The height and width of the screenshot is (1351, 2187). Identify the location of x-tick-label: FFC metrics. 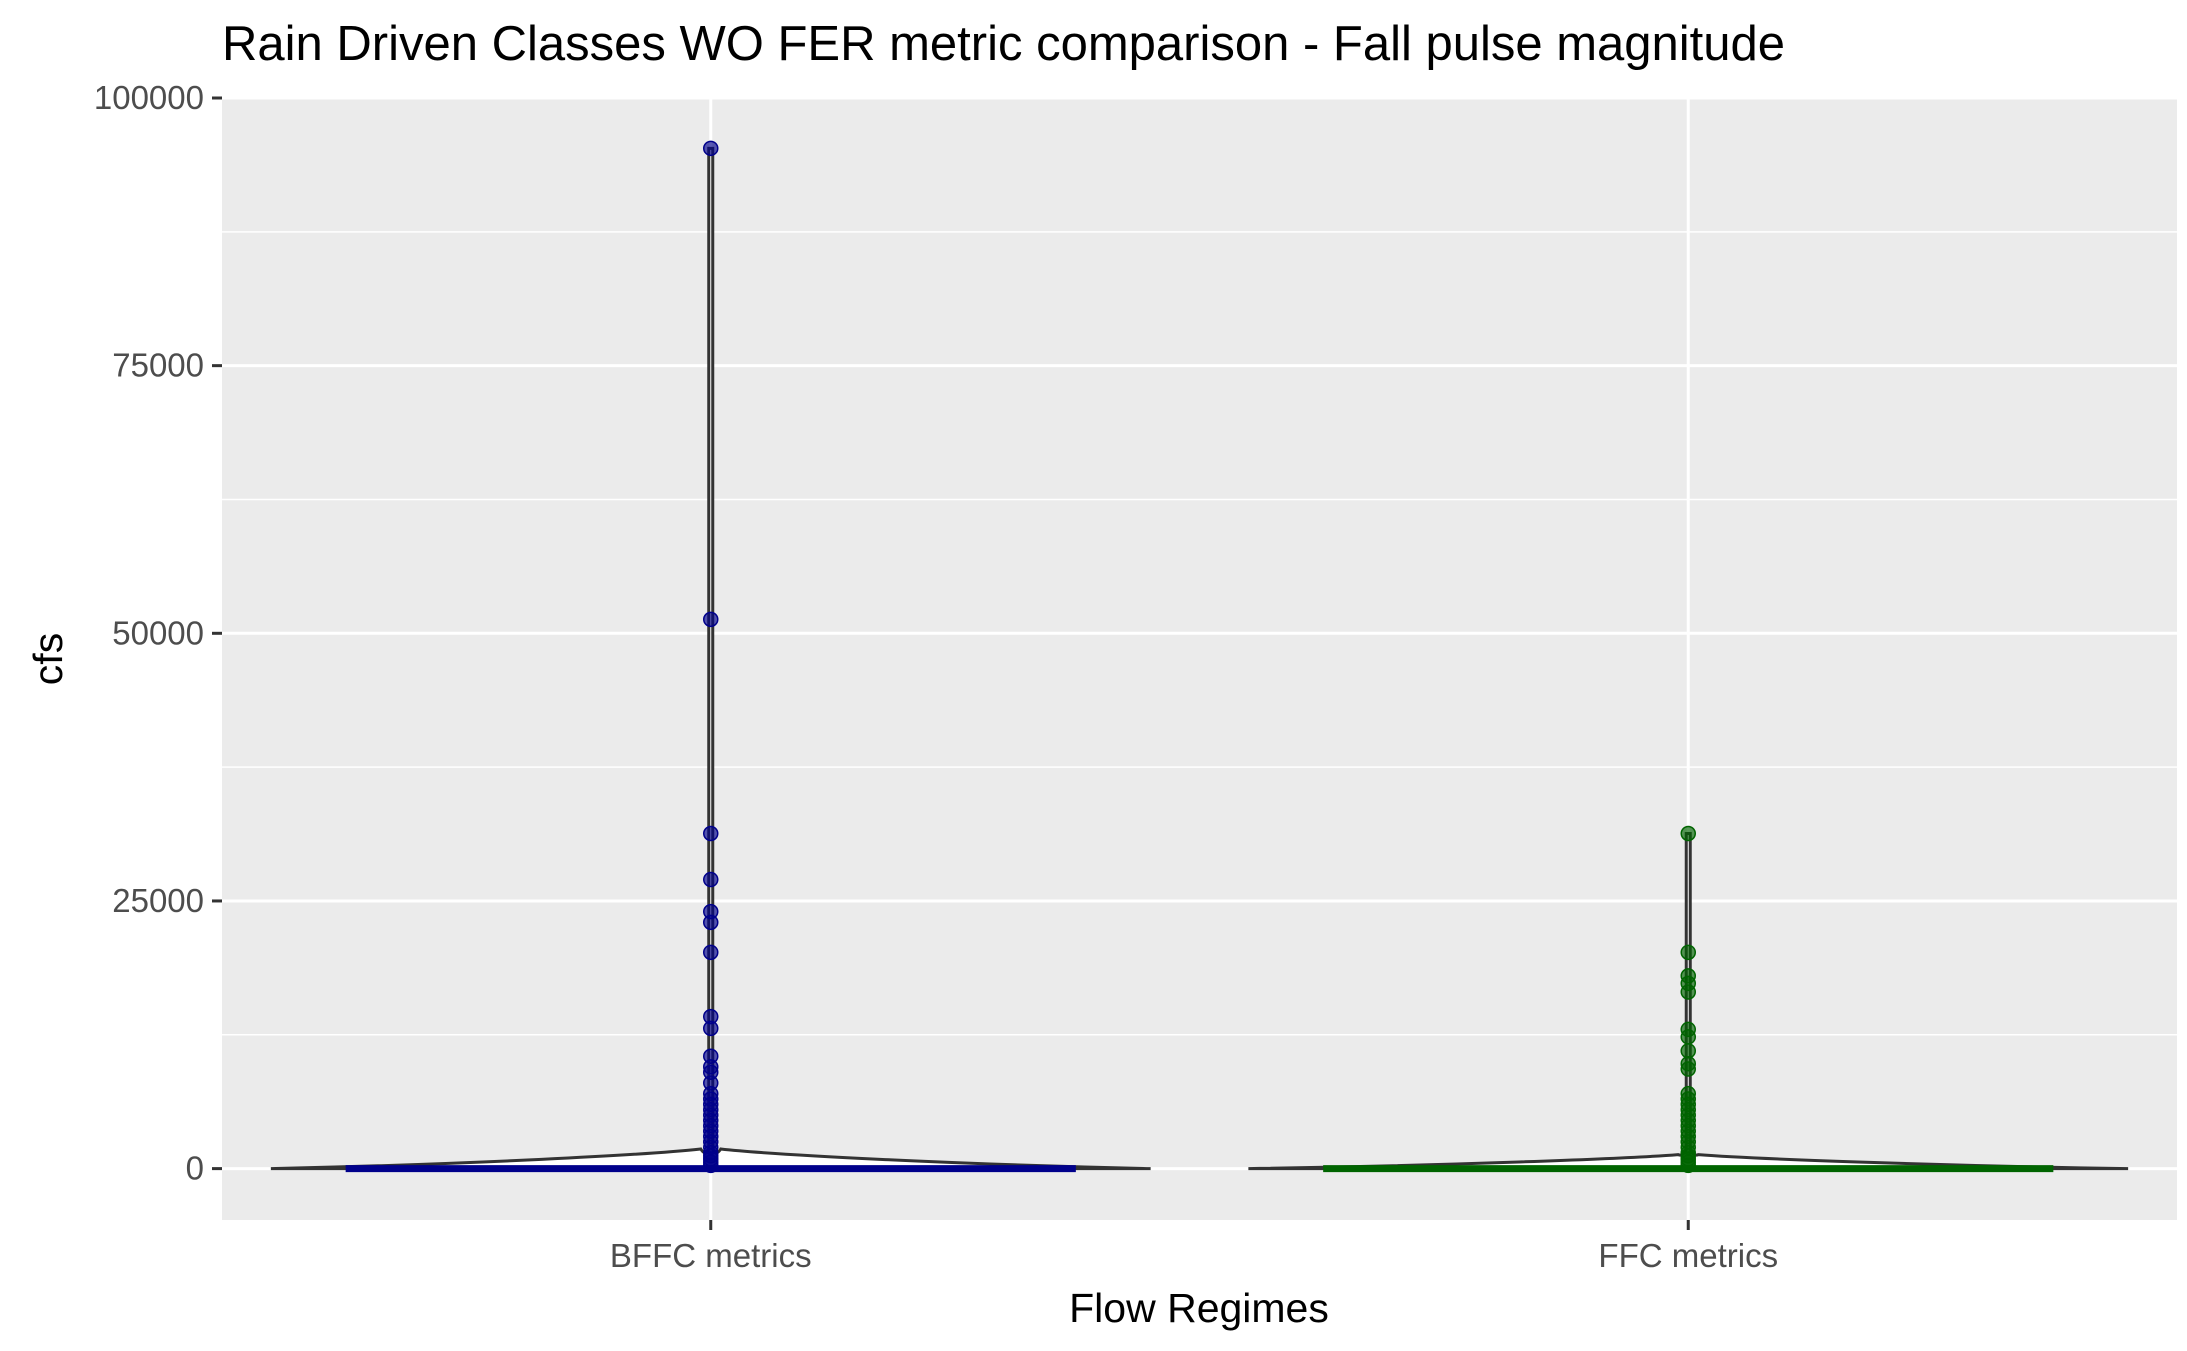
(1688, 1255).